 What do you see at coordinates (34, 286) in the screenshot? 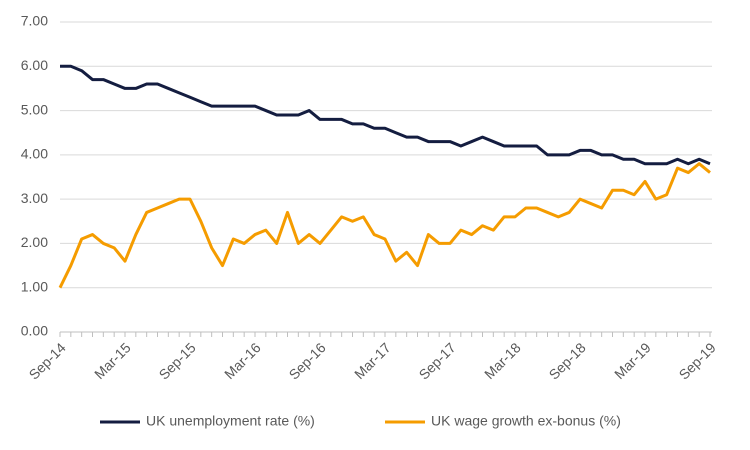
I see `y-tick-label: 1.00` at bounding box center [34, 286].